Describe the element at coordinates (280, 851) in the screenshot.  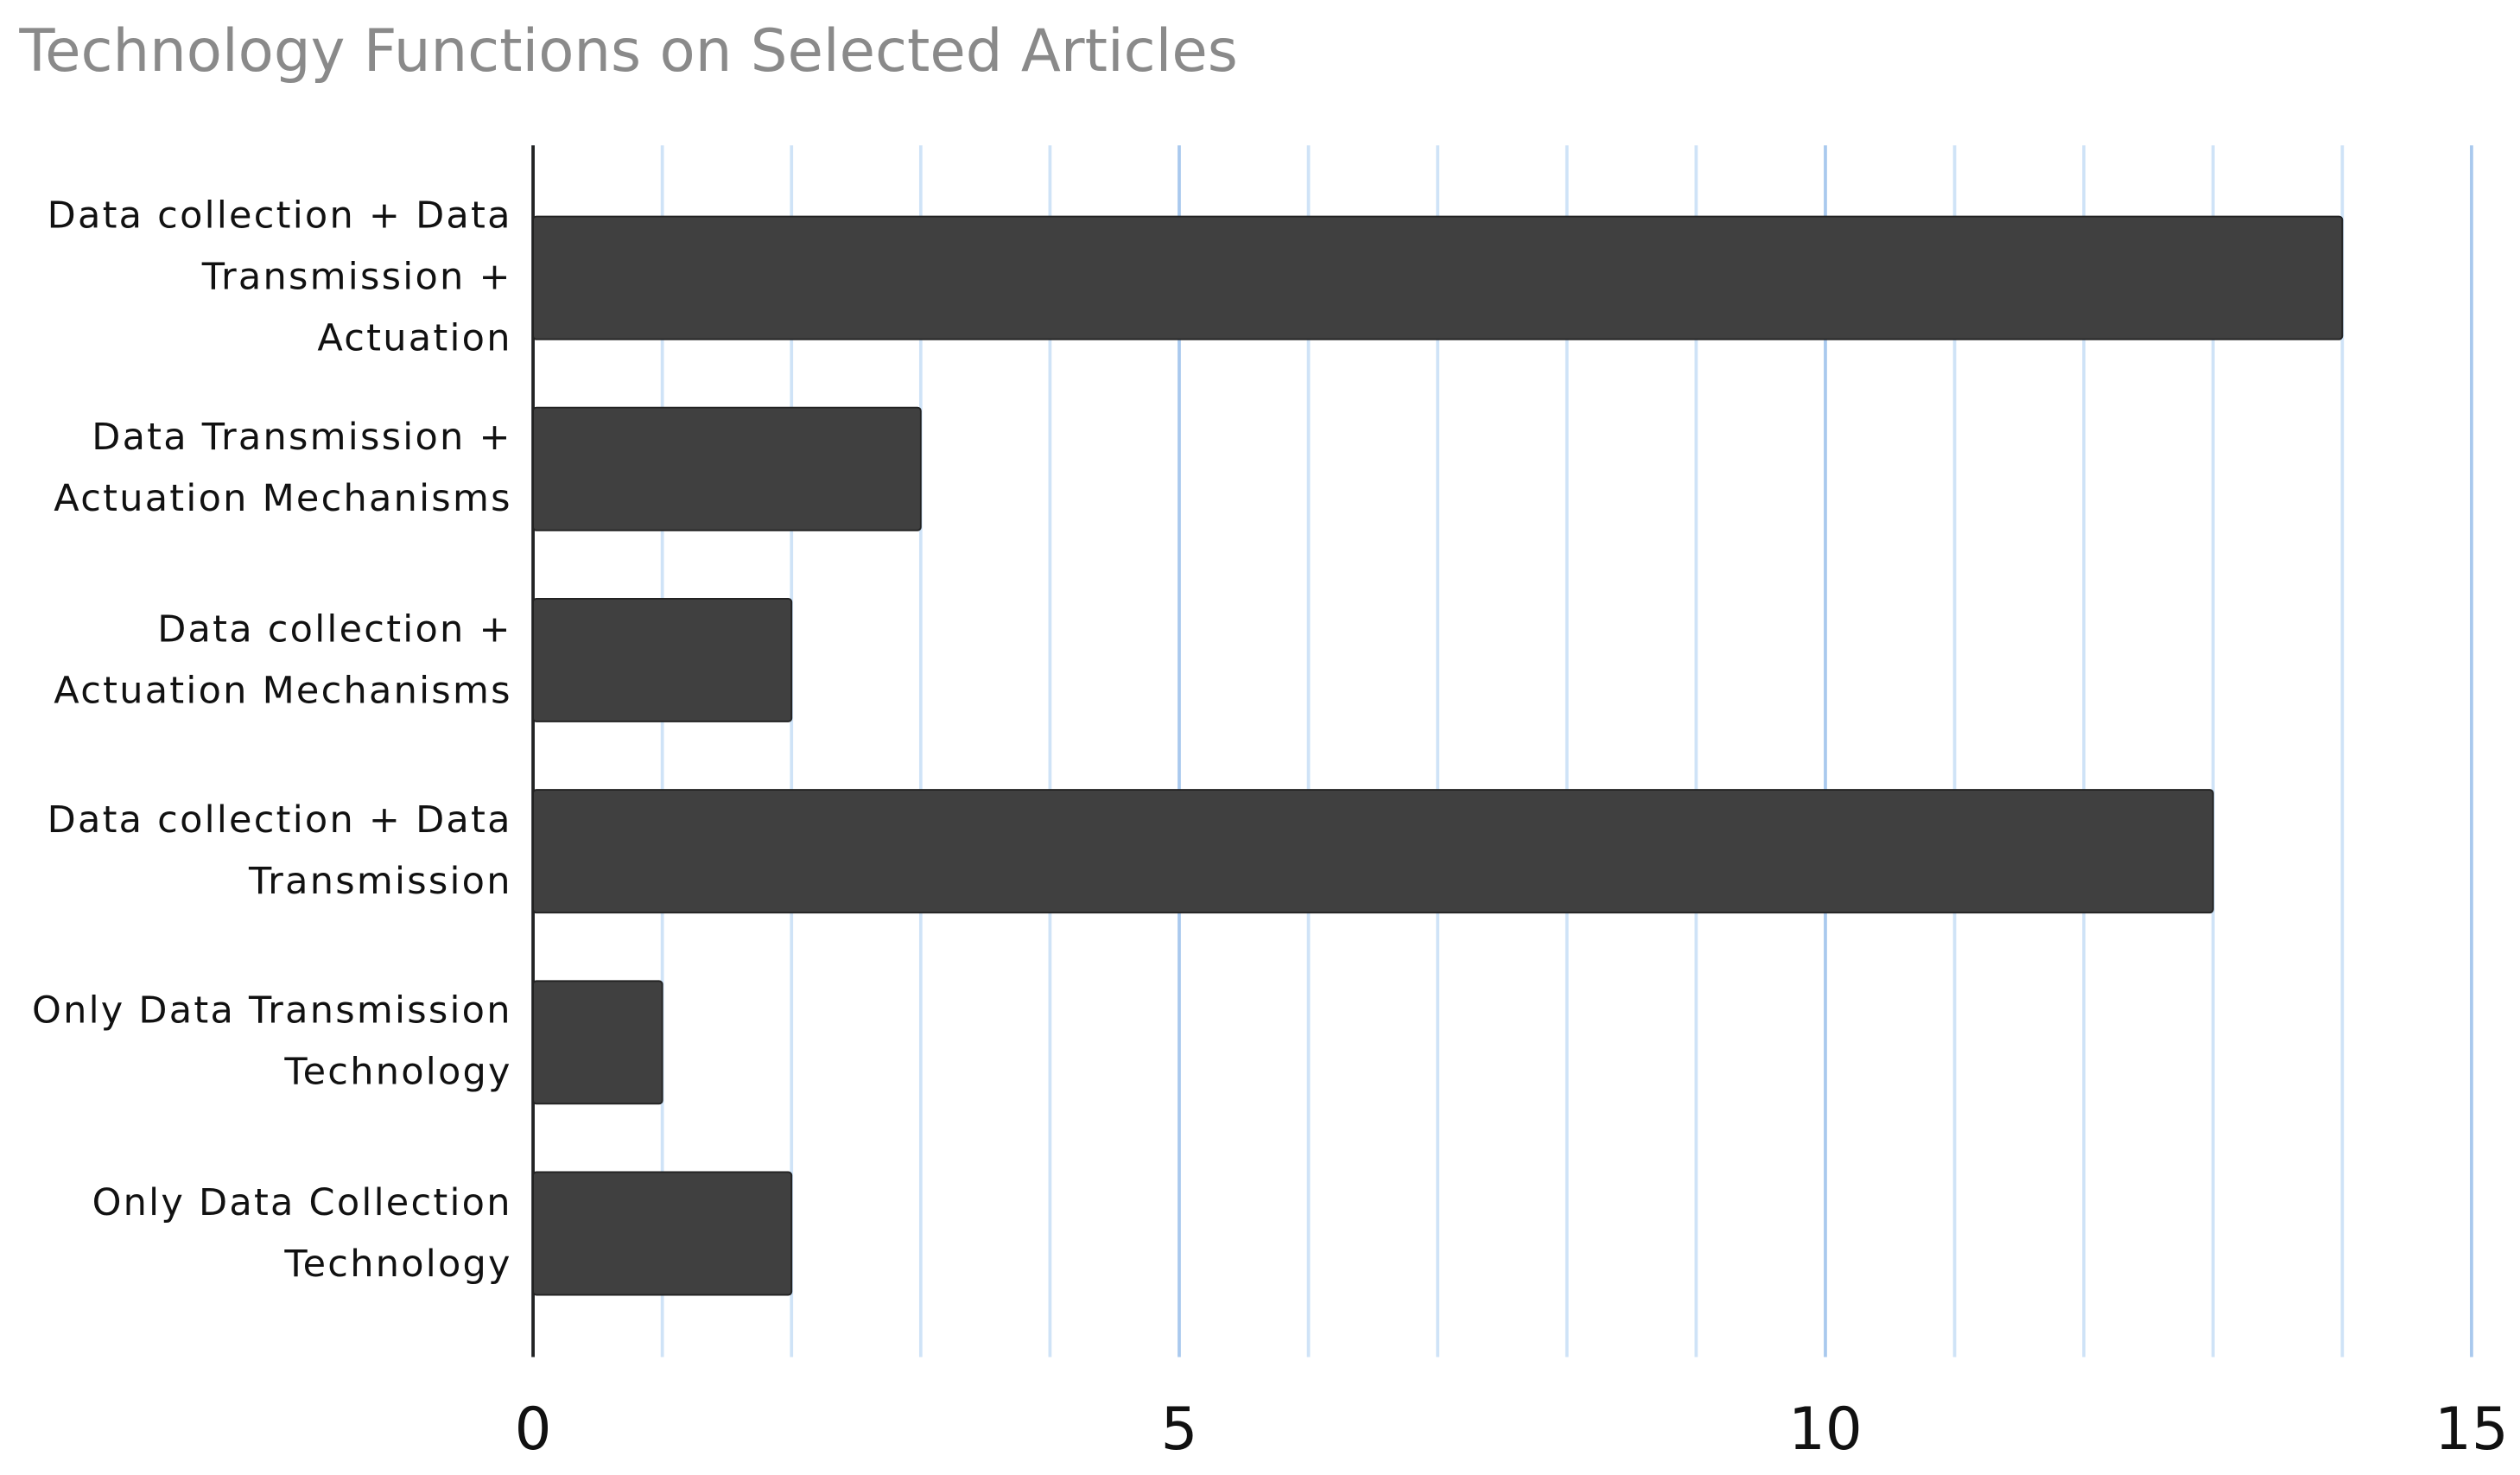
I see `y-tick-label: Data collection + Data Transmission` at that location.